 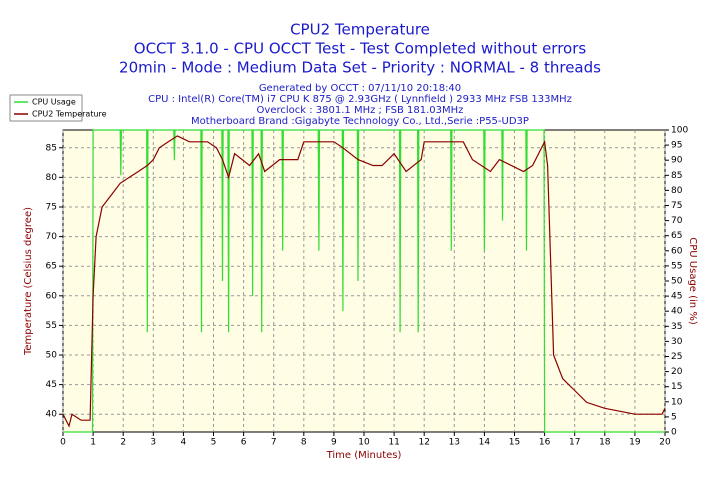 I want to click on x-tick-label: 3, so click(x=153, y=443).